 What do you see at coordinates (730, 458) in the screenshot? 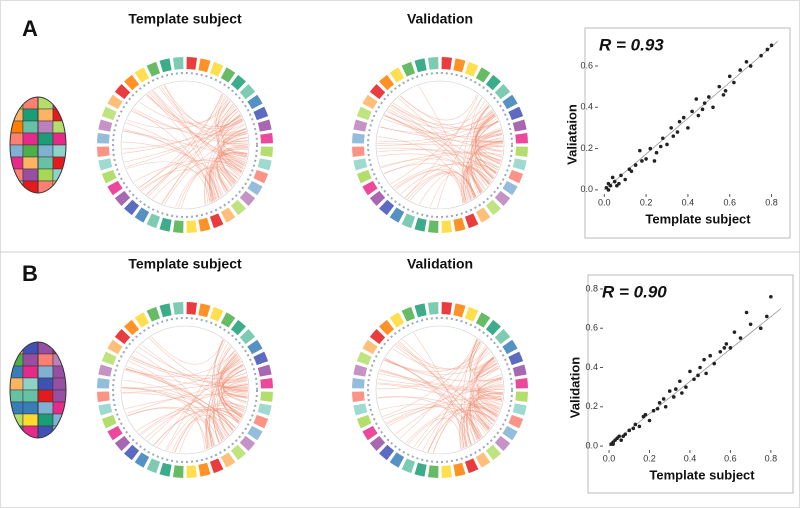
I see `x-tick-label: 0.6` at bounding box center [730, 458].